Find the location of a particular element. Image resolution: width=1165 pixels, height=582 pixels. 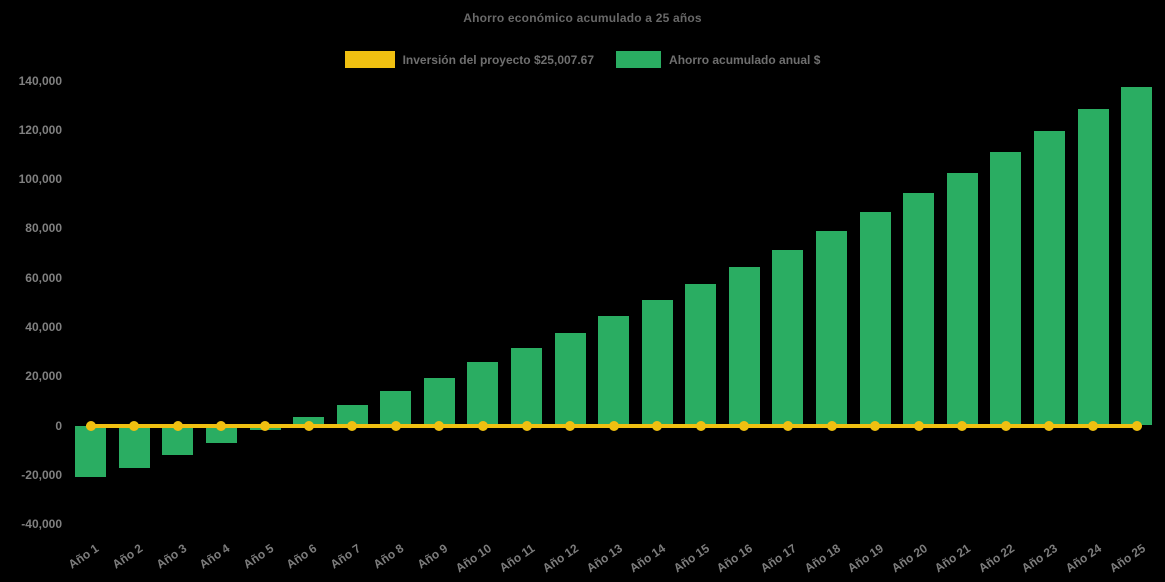

y-axis-tick-label: 140,000 is located at coordinates (40, 80).